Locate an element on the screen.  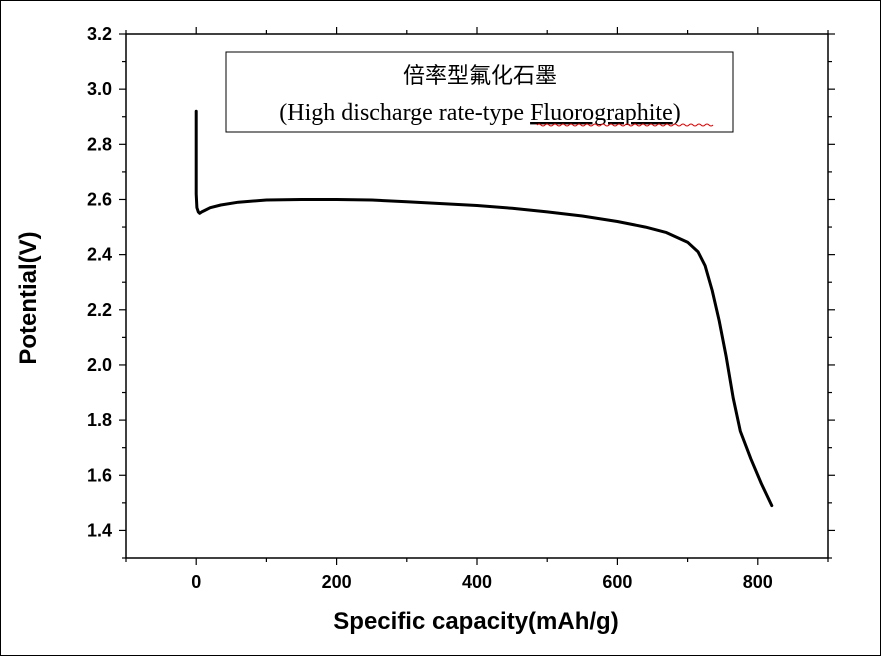
legend-title-cjk: 倍率型氟化石墨 is located at coordinates (480, 76).